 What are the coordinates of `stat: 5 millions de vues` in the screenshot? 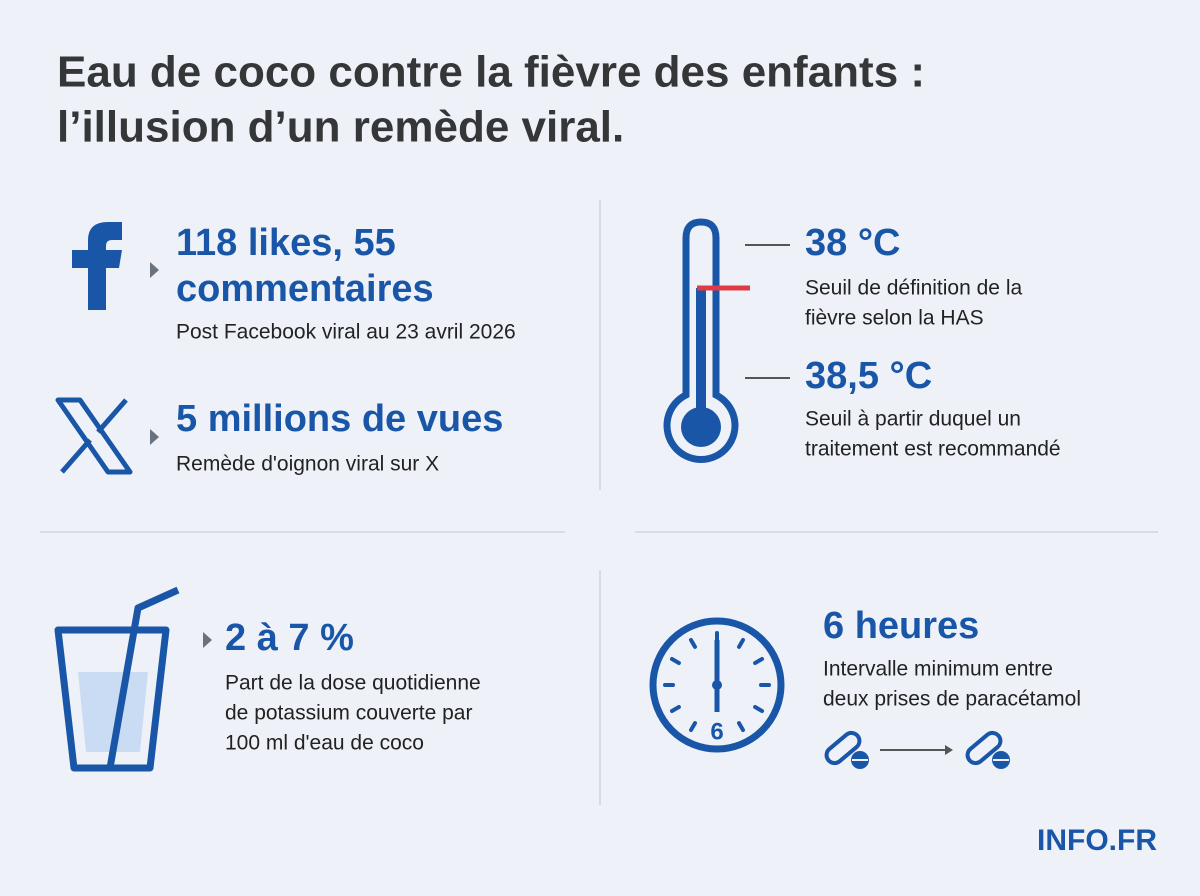 It's located at (339, 419).